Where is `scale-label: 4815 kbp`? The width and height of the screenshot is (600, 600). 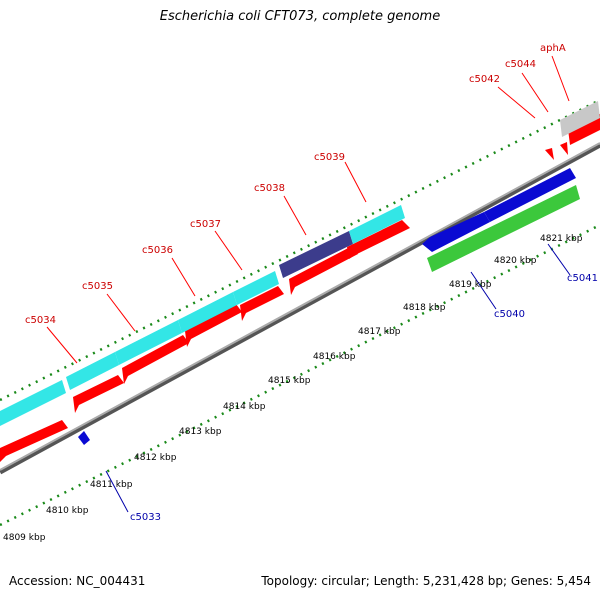
scale-label: 4815 kbp is located at coordinates (289, 381).